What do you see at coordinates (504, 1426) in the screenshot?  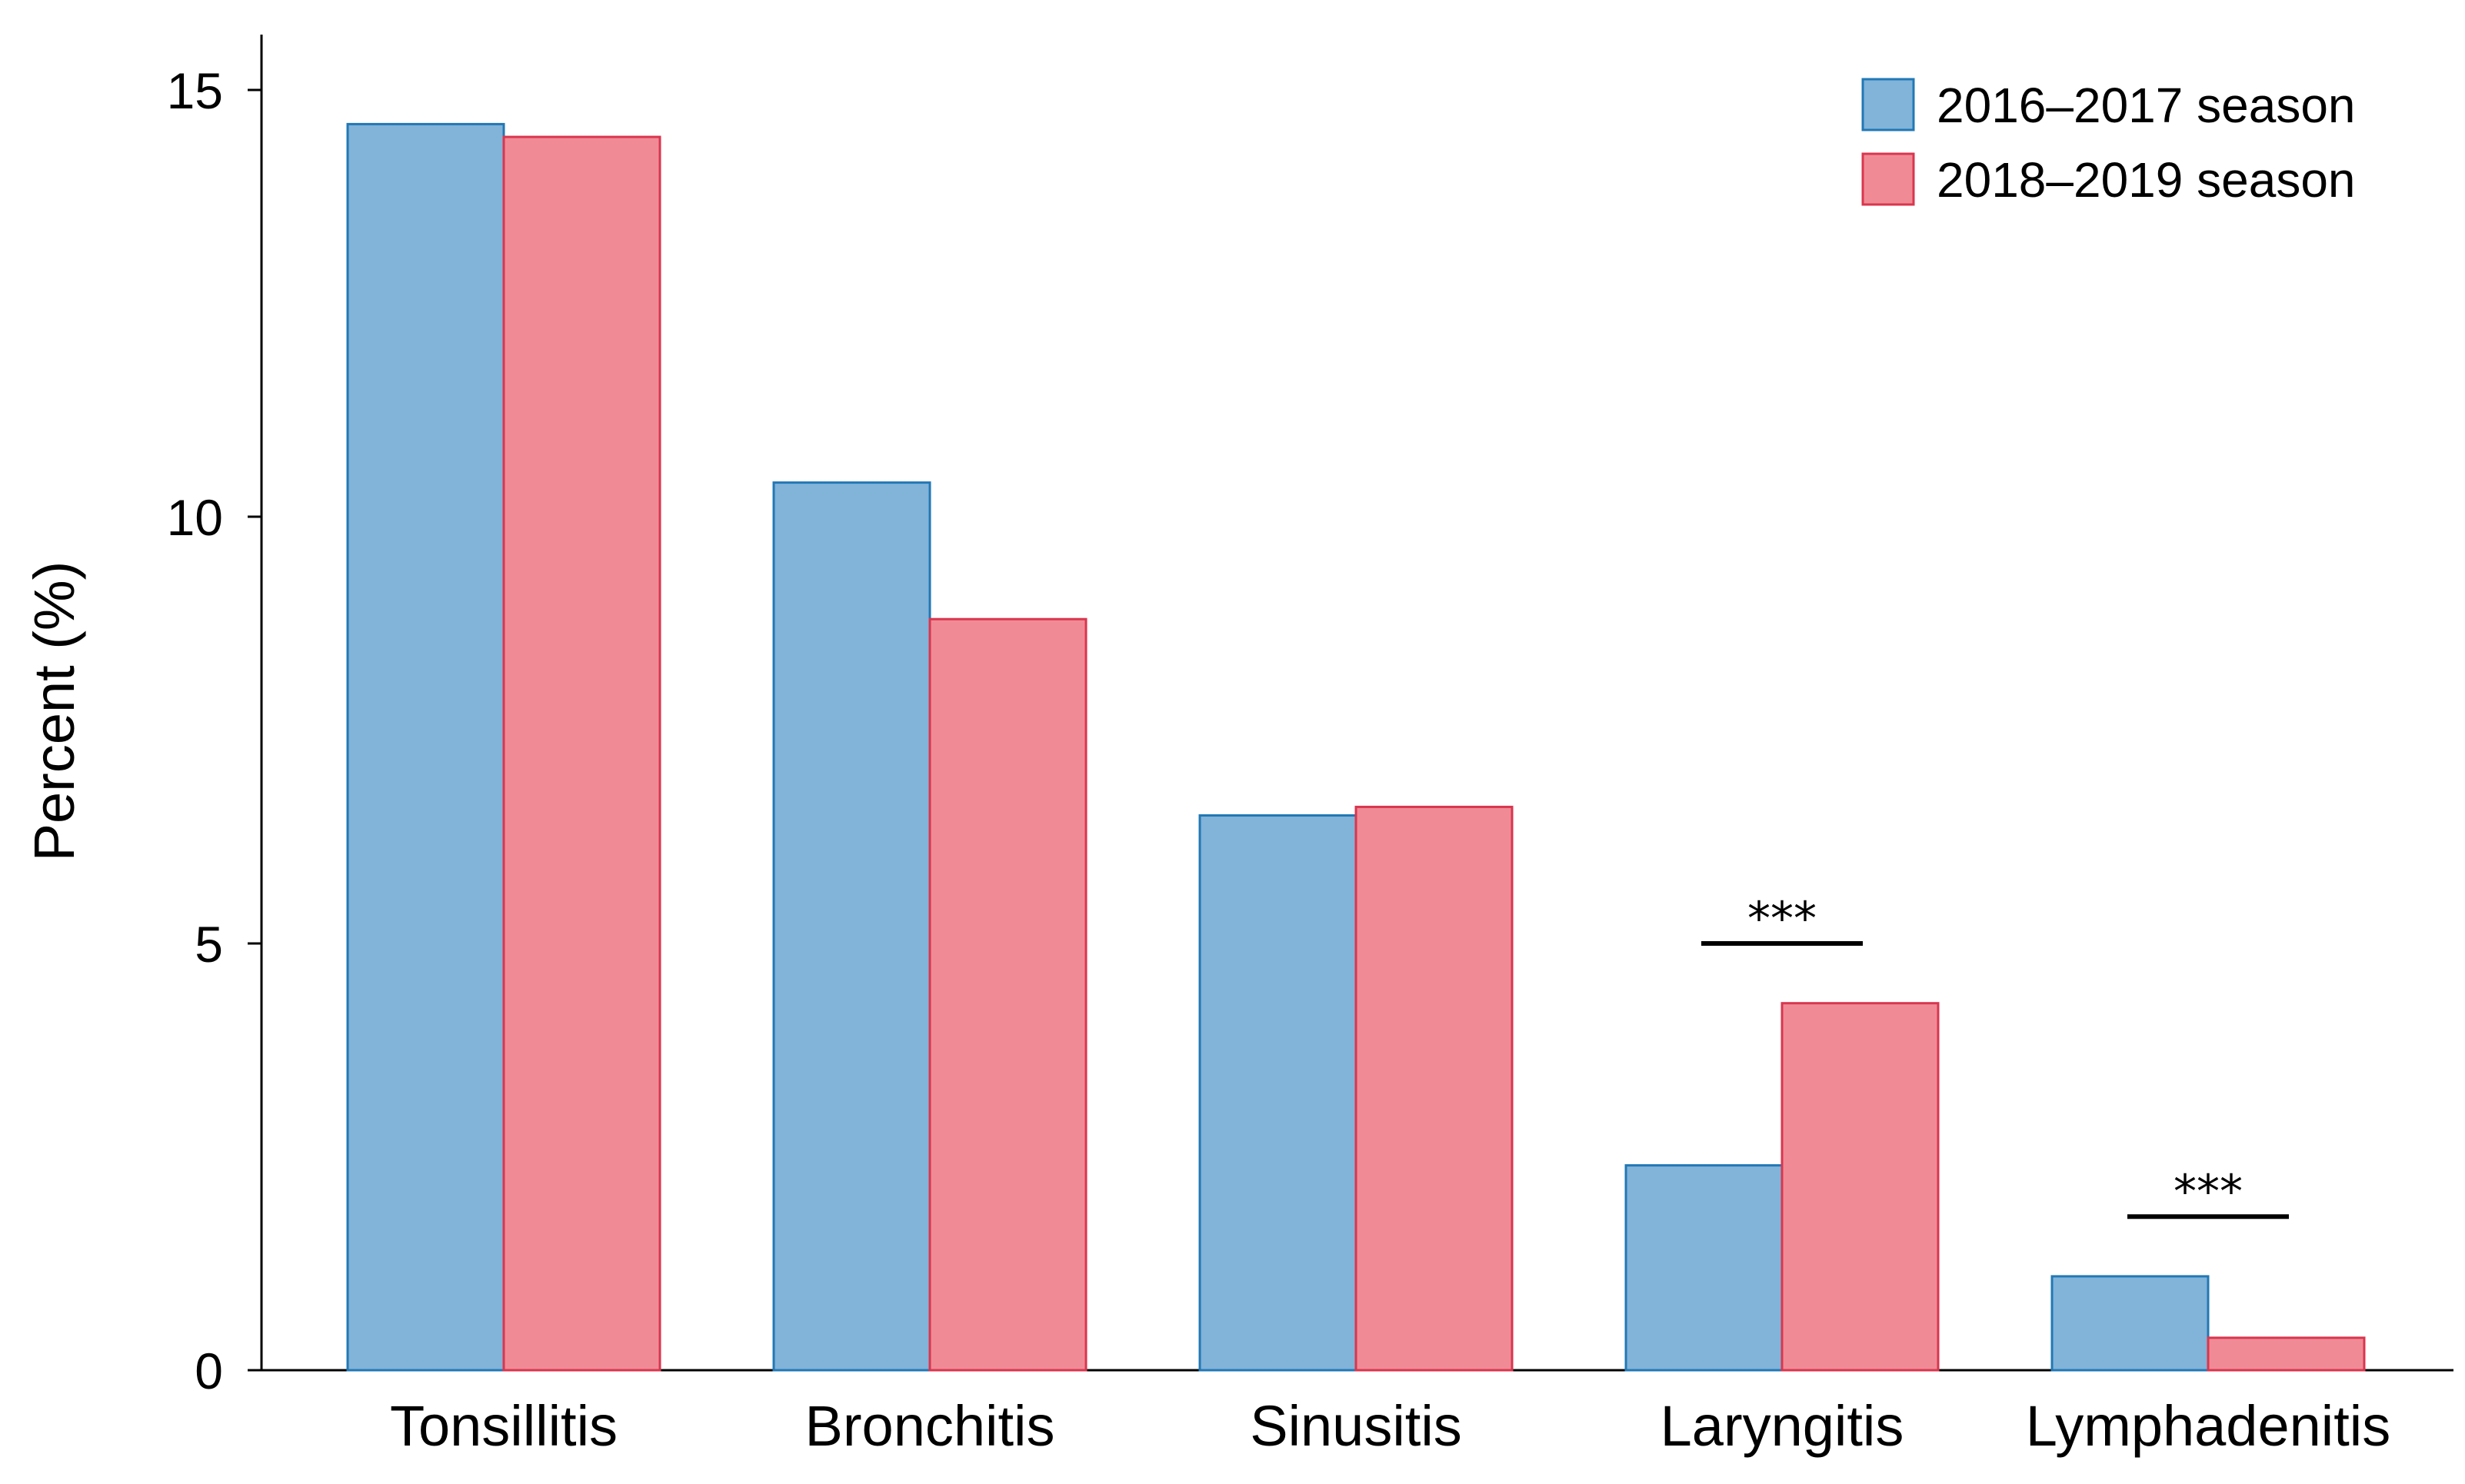 I see `x-tick-label: Tonsillitis` at bounding box center [504, 1426].